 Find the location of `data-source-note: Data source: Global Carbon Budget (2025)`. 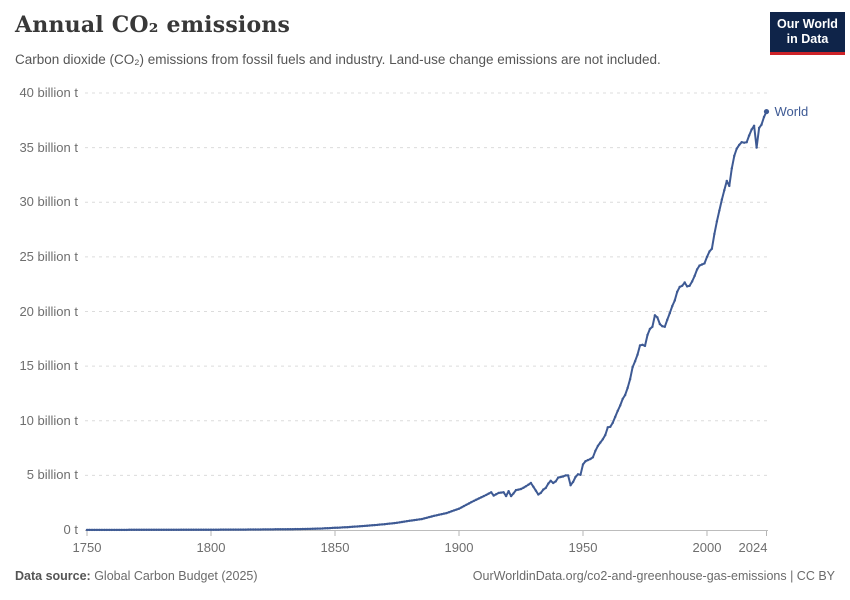

data-source-note: Data source: Global Carbon Budget (2025) is located at coordinates (136, 576).